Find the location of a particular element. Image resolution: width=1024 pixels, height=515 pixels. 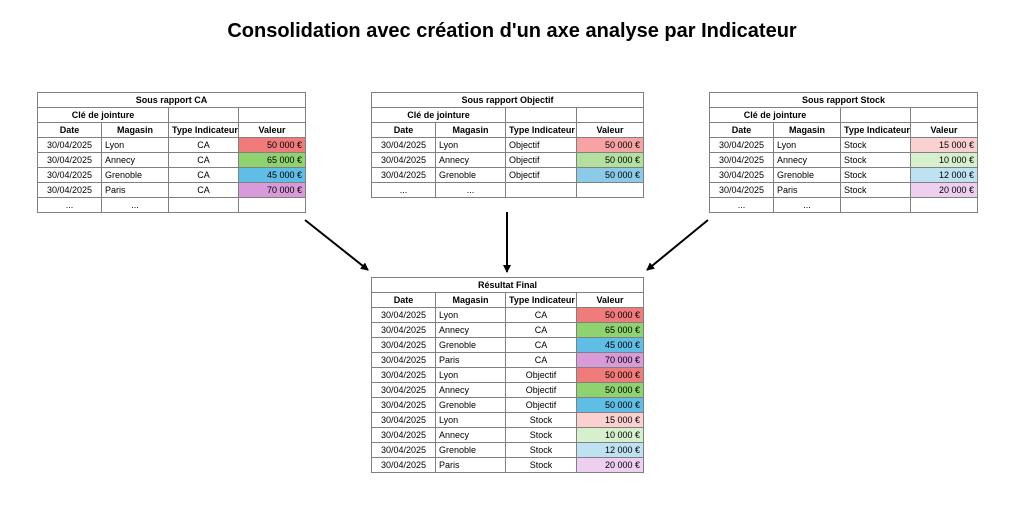

cell-valeur: 45 000 € is located at coordinates (610, 345).